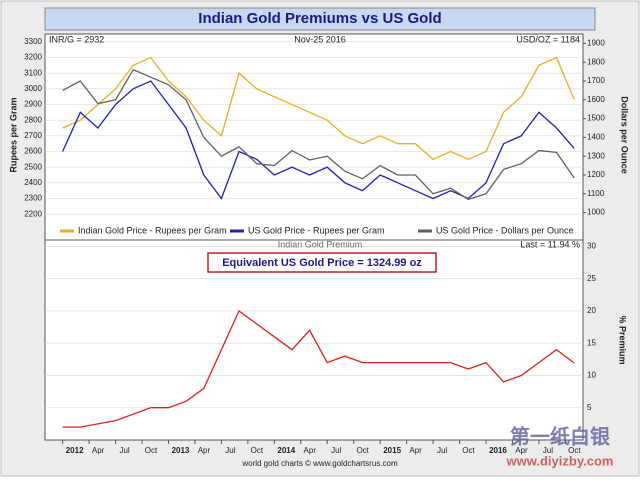 The height and width of the screenshot is (482, 640). I want to click on annotation: INR/G = 2932, so click(76, 39).